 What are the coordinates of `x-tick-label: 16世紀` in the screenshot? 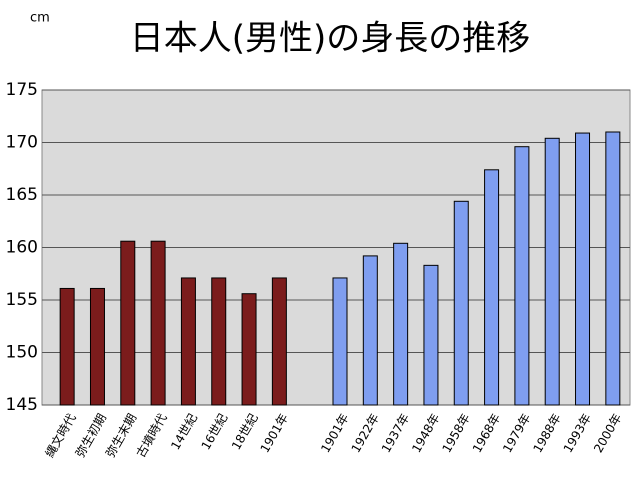 It's located at (215, 431).